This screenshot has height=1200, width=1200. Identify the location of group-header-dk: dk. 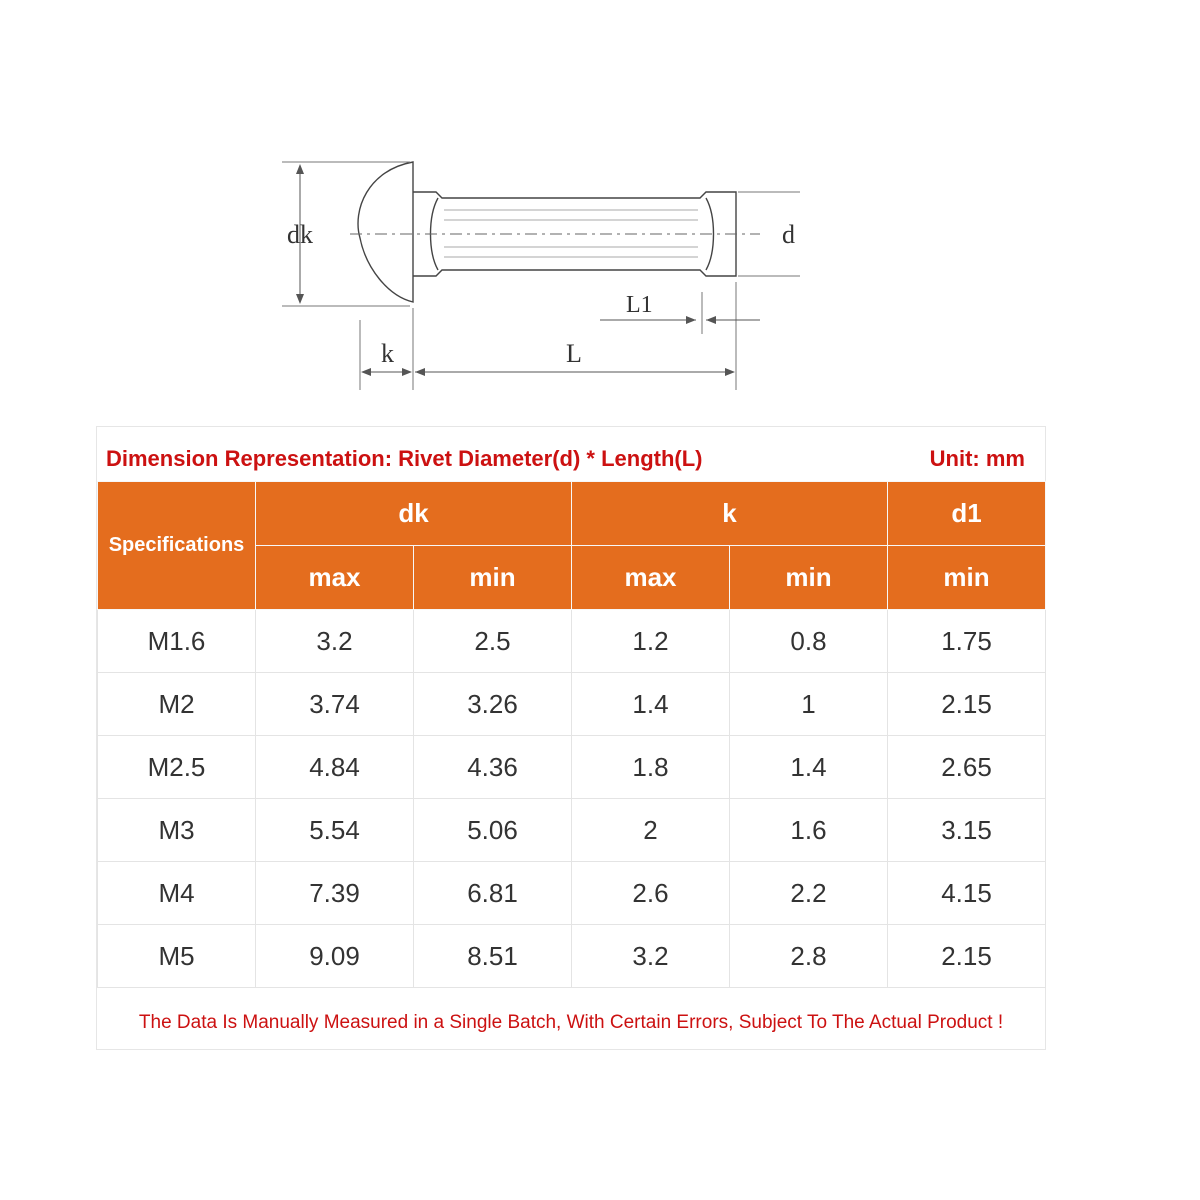
(413, 513).